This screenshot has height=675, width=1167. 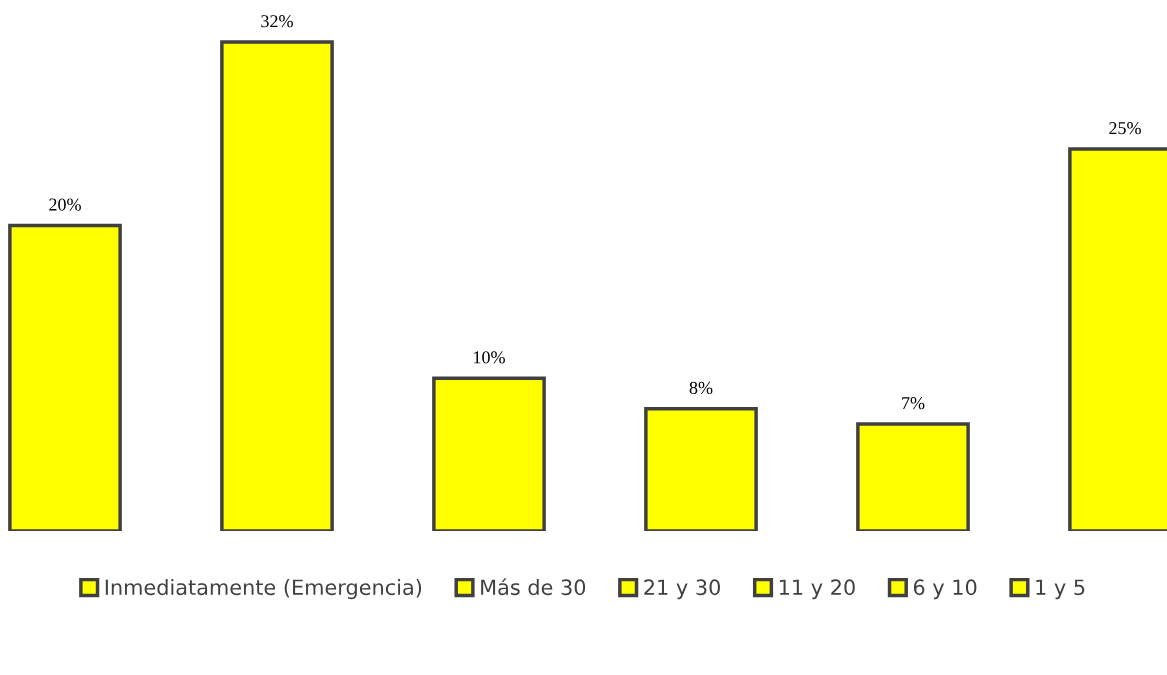 What do you see at coordinates (913, 403) in the screenshot?
I see `data-label: 7%` at bounding box center [913, 403].